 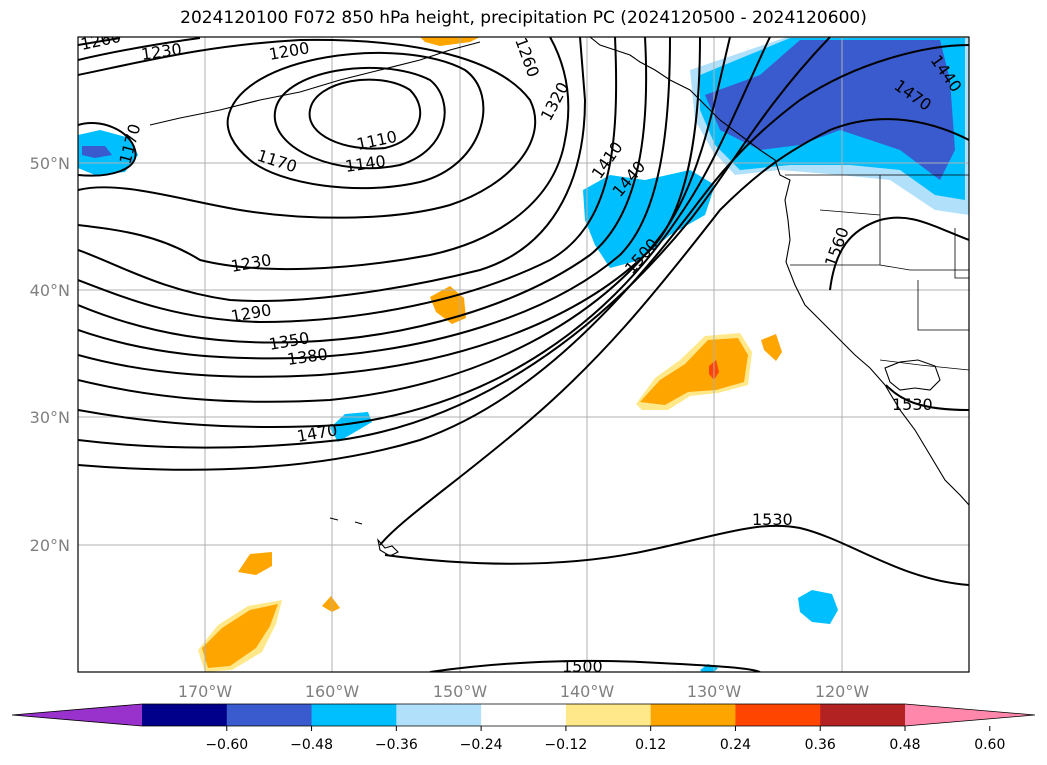 I want to click on precip-pos-15n, so click(x=331, y=604).